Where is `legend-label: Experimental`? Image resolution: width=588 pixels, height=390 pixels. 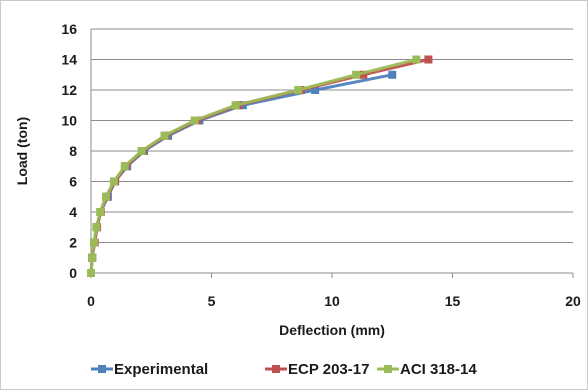
legend-label: Experimental is located at coordinates (161, 369).